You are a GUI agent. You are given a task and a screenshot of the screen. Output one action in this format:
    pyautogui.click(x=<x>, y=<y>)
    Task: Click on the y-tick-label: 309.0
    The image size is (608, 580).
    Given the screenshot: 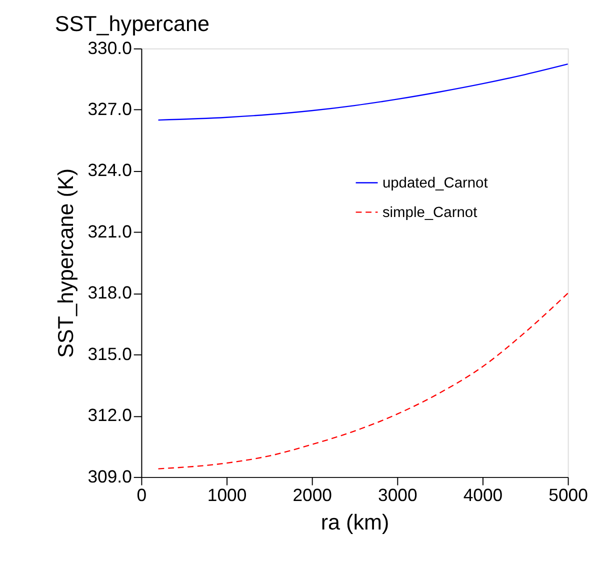 What is the action you would take?
    pyautogui.click(x=110, y=476)
    